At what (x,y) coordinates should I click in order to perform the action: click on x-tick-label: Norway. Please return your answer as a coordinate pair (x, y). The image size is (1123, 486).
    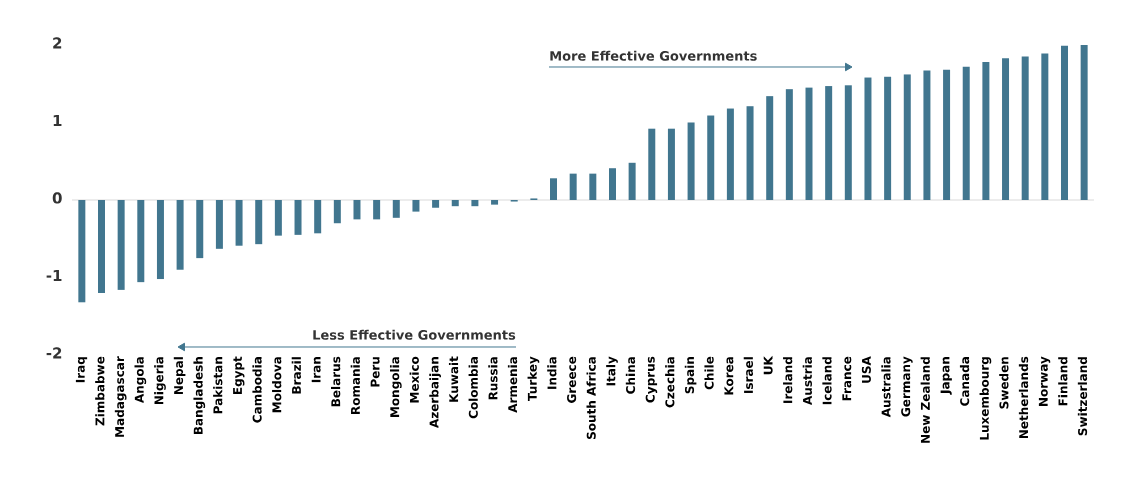
    Looking at the image, I should click on (1044, 381).